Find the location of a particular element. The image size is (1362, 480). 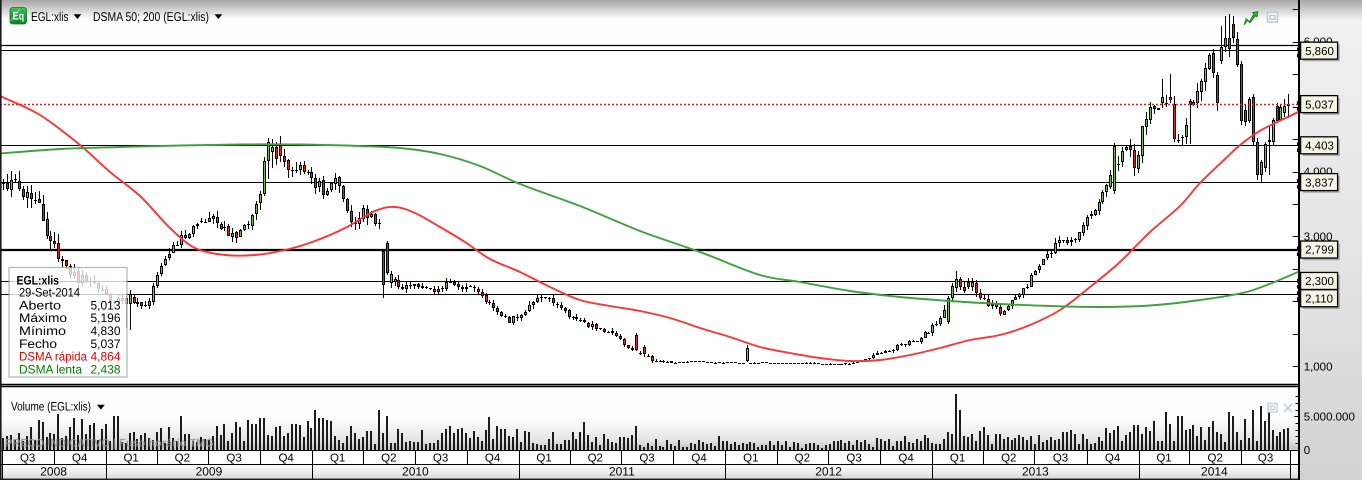

svg-text: 5,013 is located at coordinates (106, 305).